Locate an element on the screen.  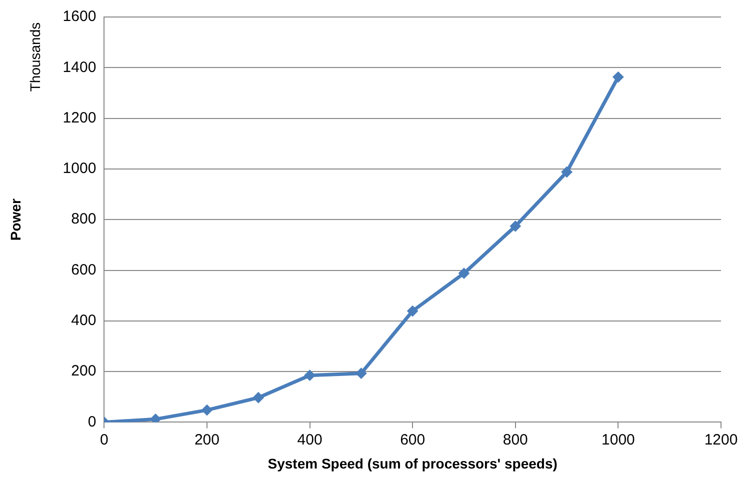
y-tick-label: 1400 is located at coordinates (79, 67).